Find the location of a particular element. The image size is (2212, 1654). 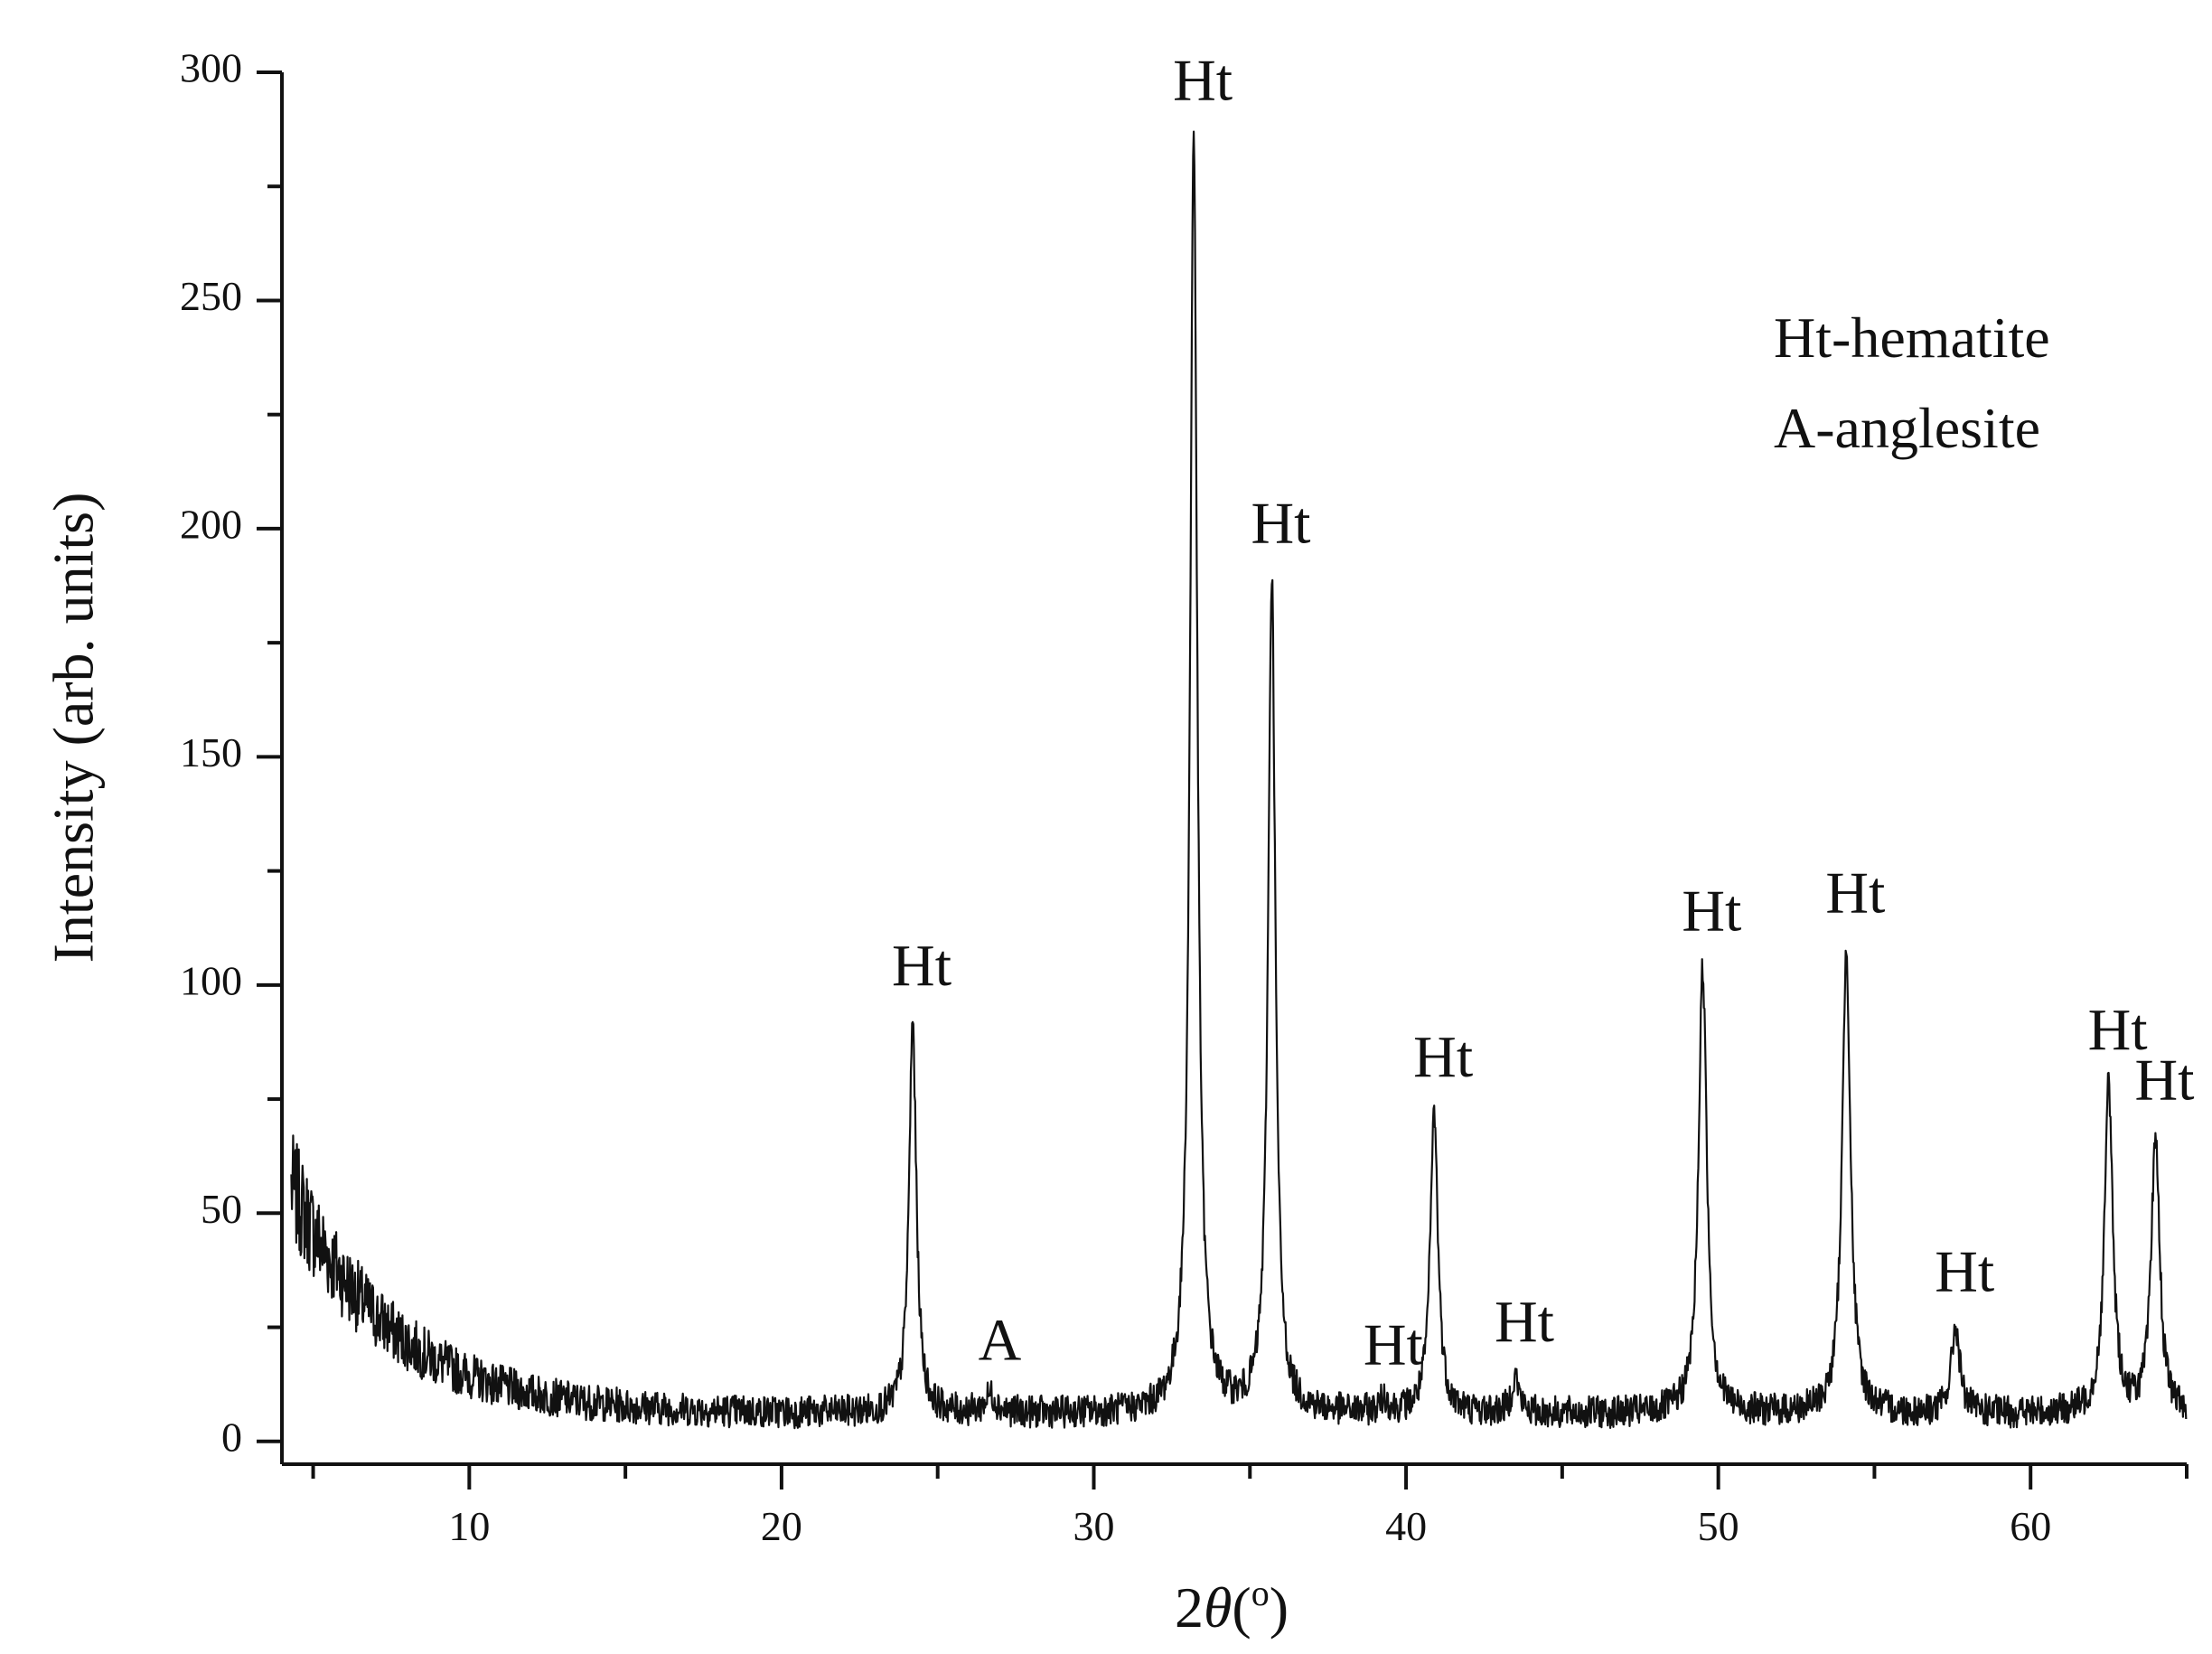

x-axis-title-unit-close: ) is located at coordinates (1279, 1607).